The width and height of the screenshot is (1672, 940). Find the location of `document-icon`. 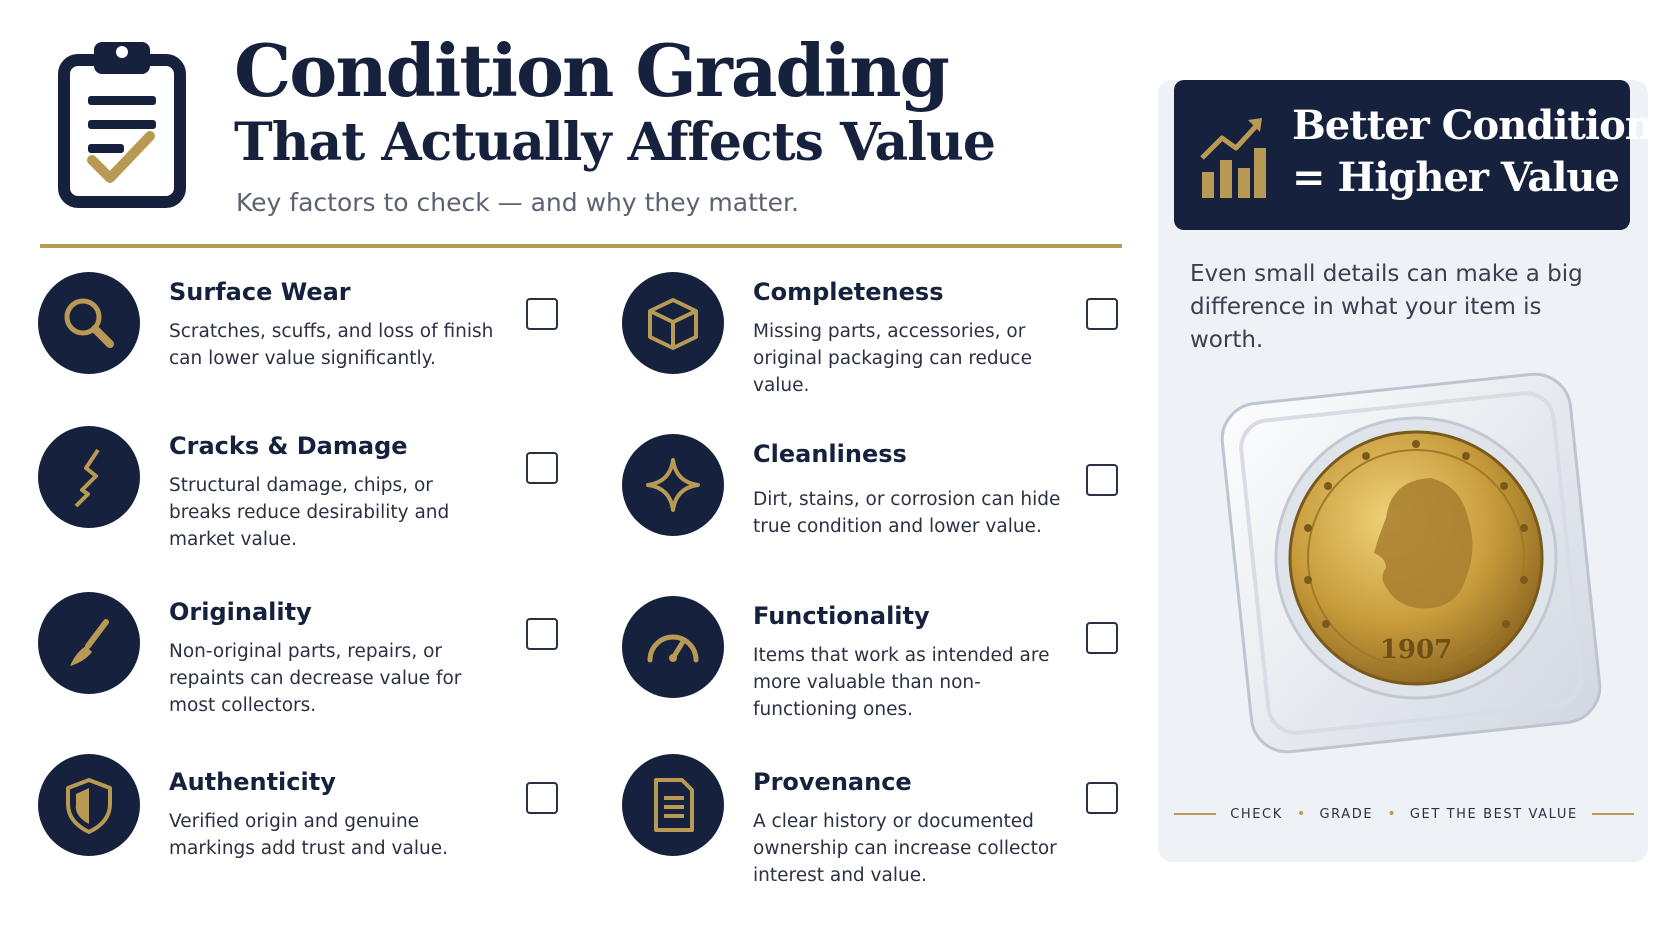

document-icon is located at coordinates (673, 805).